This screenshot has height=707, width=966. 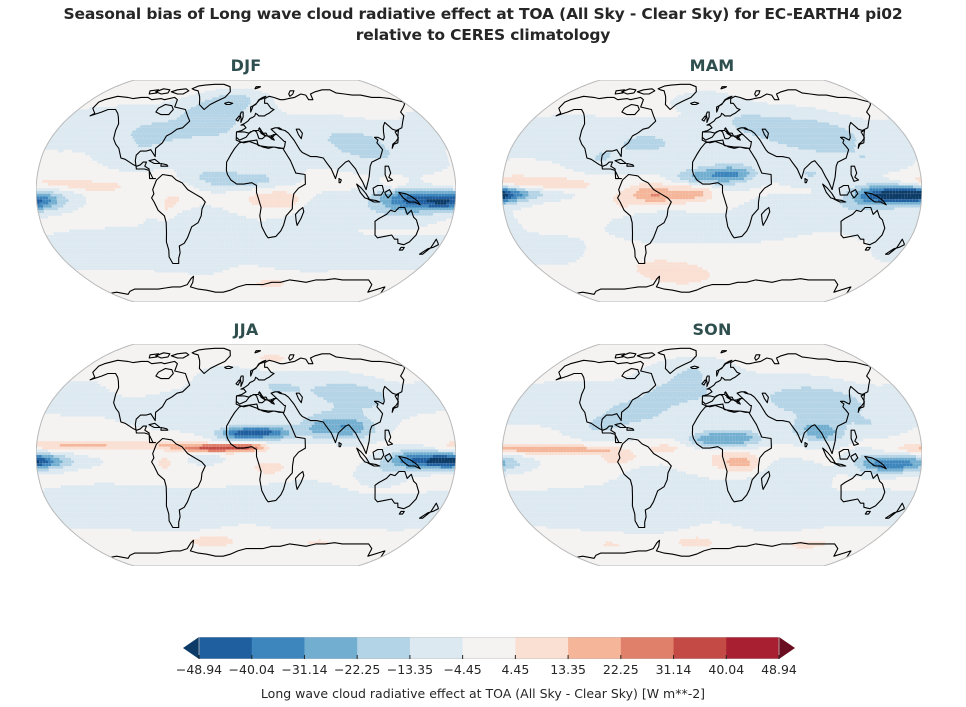 I want to click on map-son, so click(x=712, y=455).